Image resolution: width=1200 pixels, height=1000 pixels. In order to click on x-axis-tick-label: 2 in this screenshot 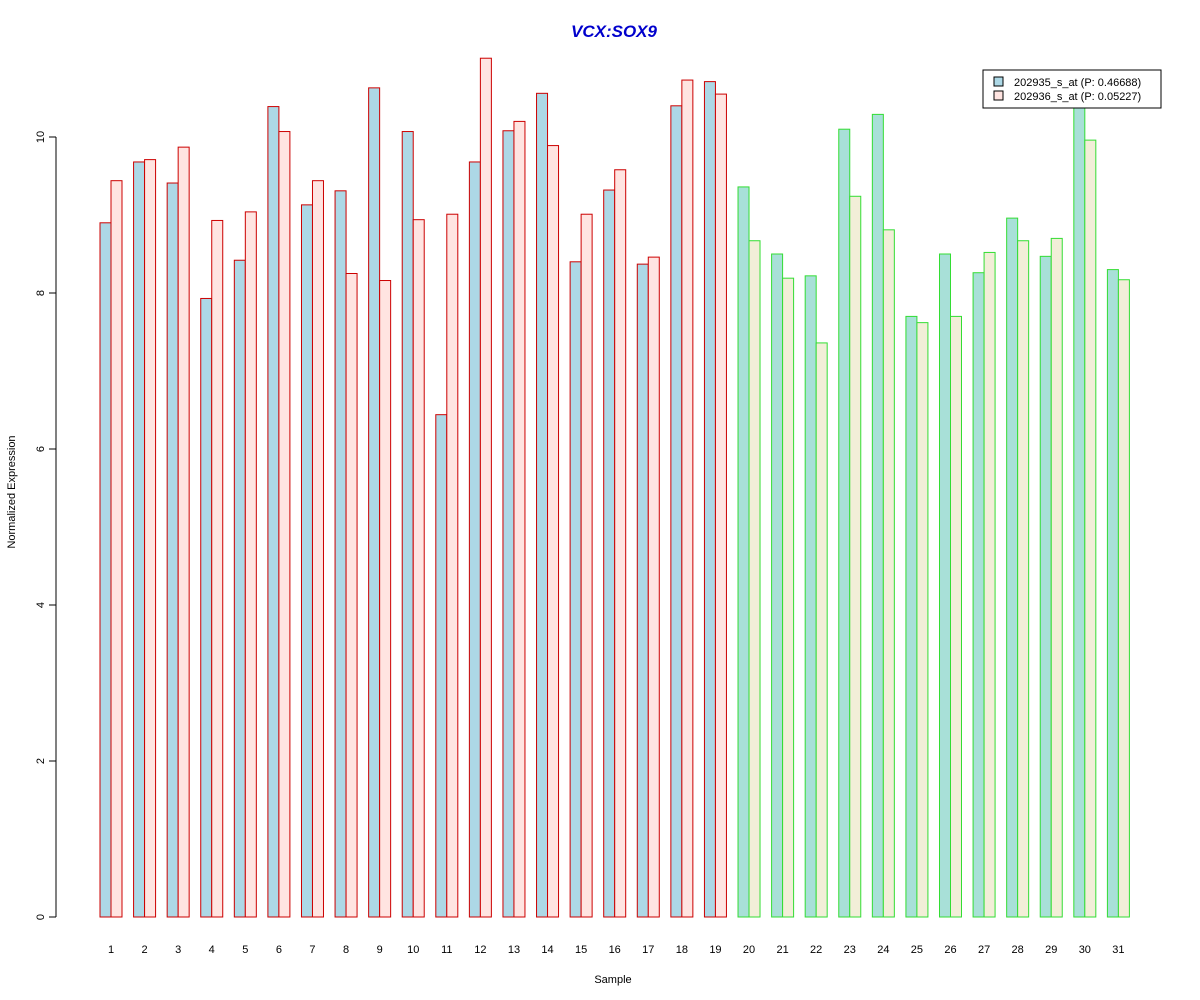, I will do `click(145, 950)`.